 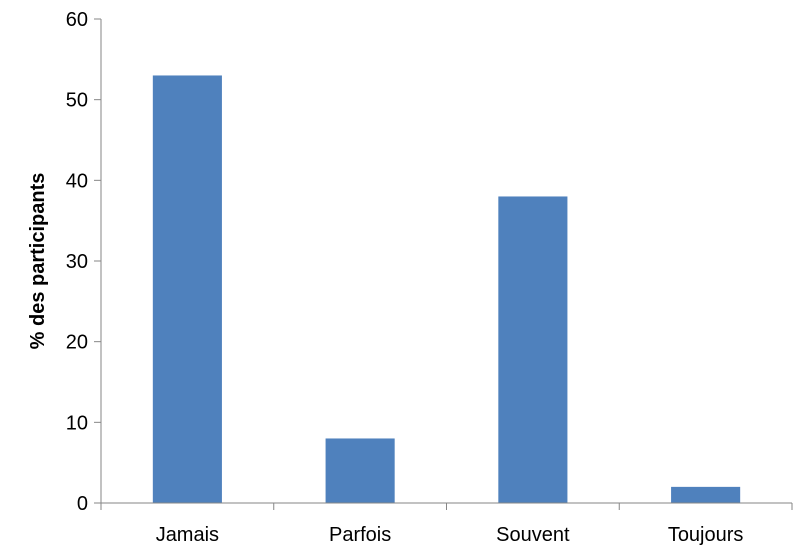 What do you see at coordinates (706, 535) in the screenshot?
I see `x-tick-label-toujours: Toujours` at bounding box center [706, 535].